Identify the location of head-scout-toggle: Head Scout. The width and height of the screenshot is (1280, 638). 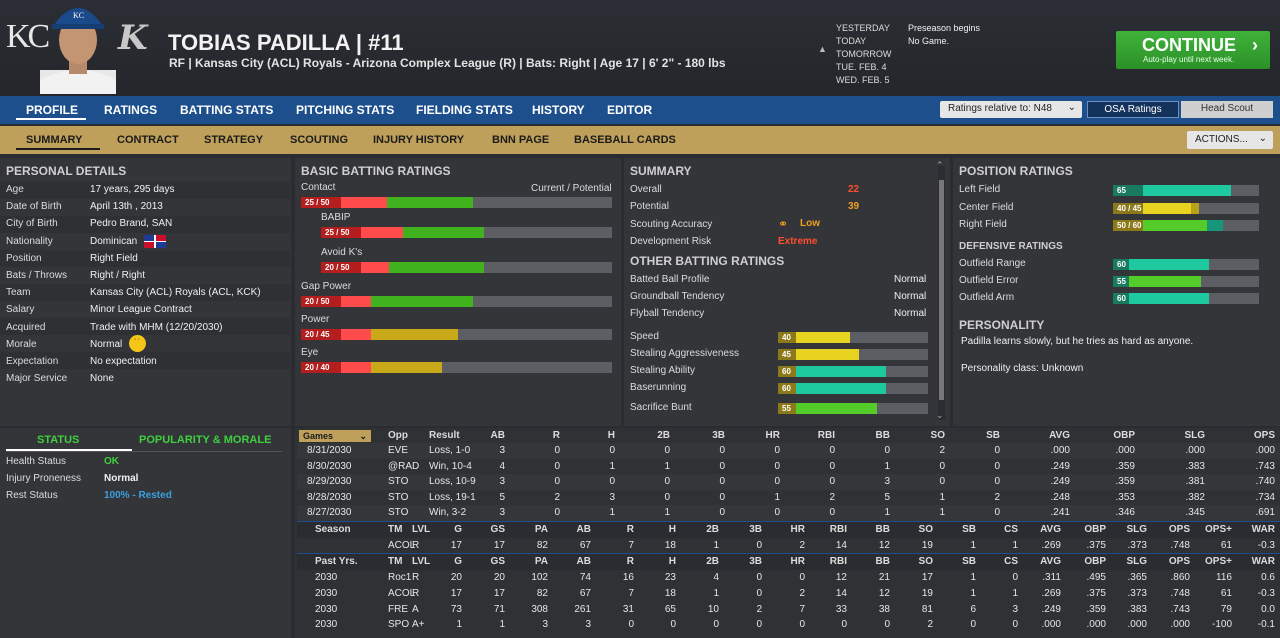
(1227, 109).